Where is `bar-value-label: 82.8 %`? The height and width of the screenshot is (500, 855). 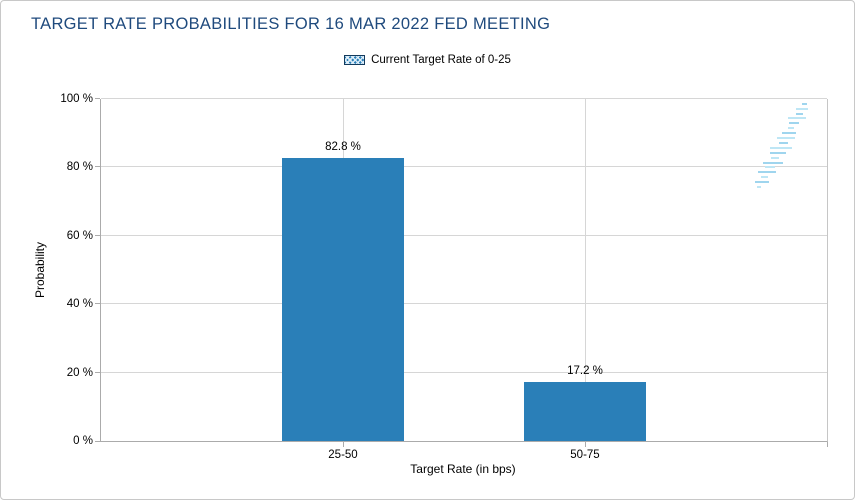 bar-value-label: 82.8 % is located at coordinates (343, 147).